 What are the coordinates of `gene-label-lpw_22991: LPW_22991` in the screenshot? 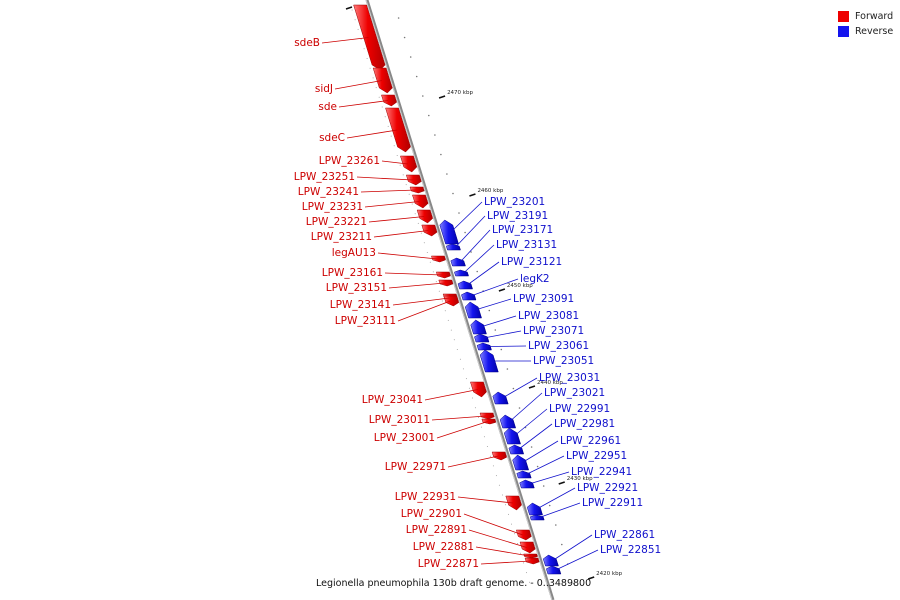 It's located at (579, 409).